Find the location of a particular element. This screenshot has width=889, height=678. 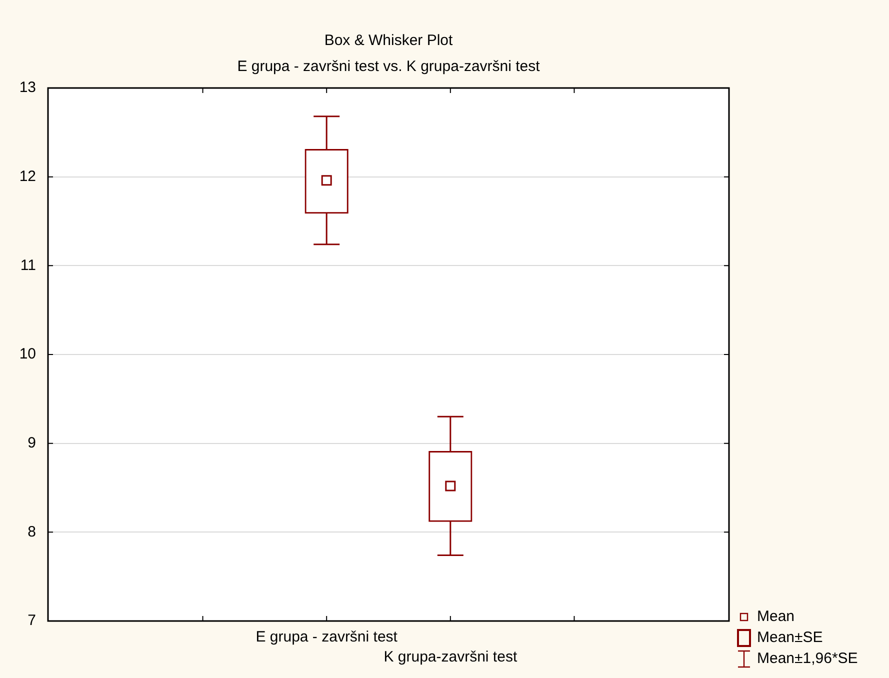

y-tick-label: 13 is located at coordinates (27, 87).